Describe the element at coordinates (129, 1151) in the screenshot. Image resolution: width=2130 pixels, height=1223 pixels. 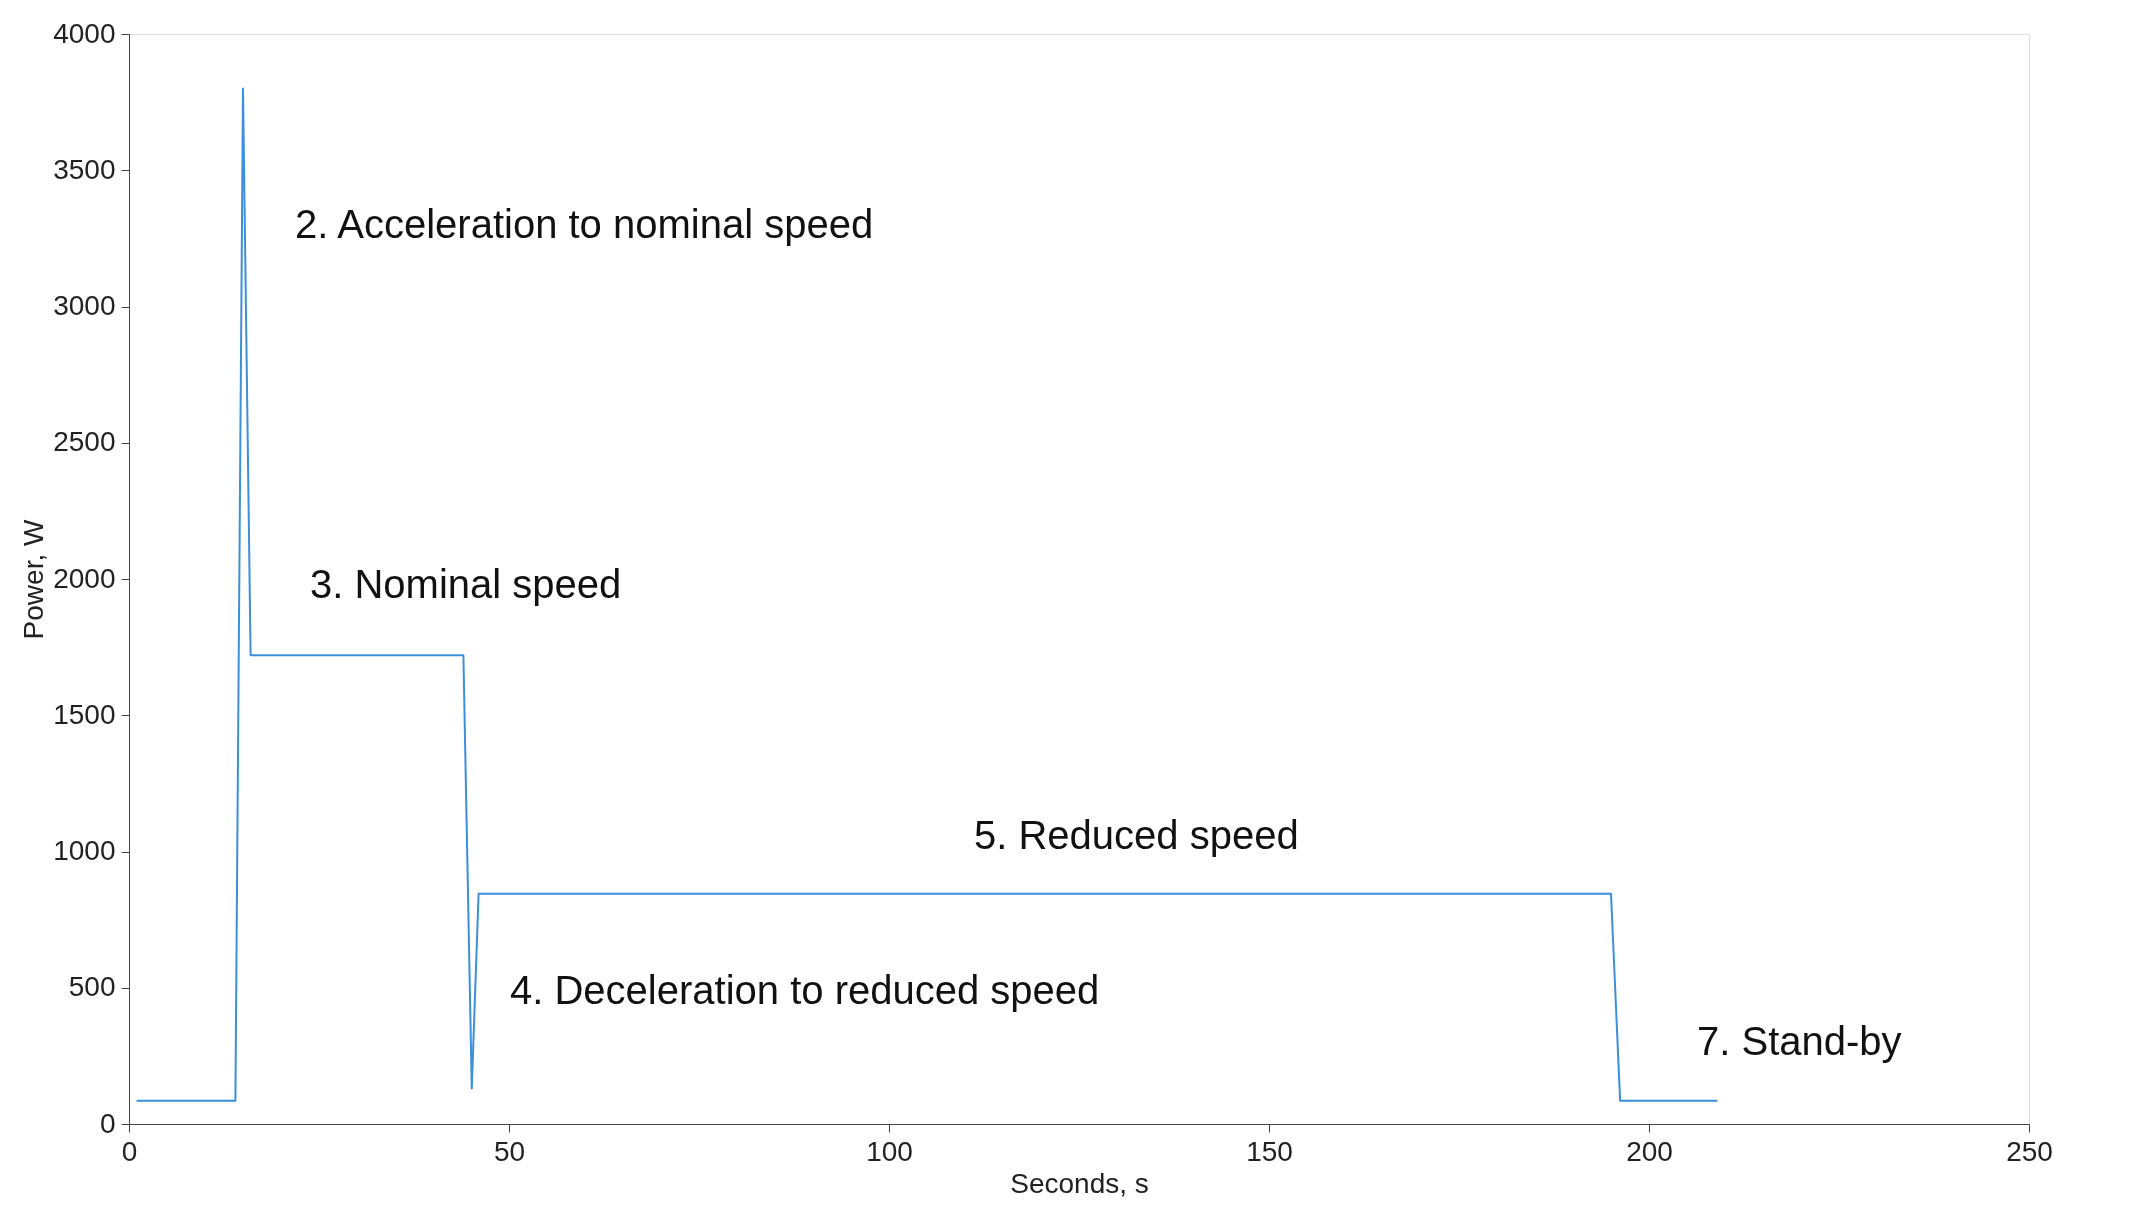
I see `x-tick-label: 0` at that location.